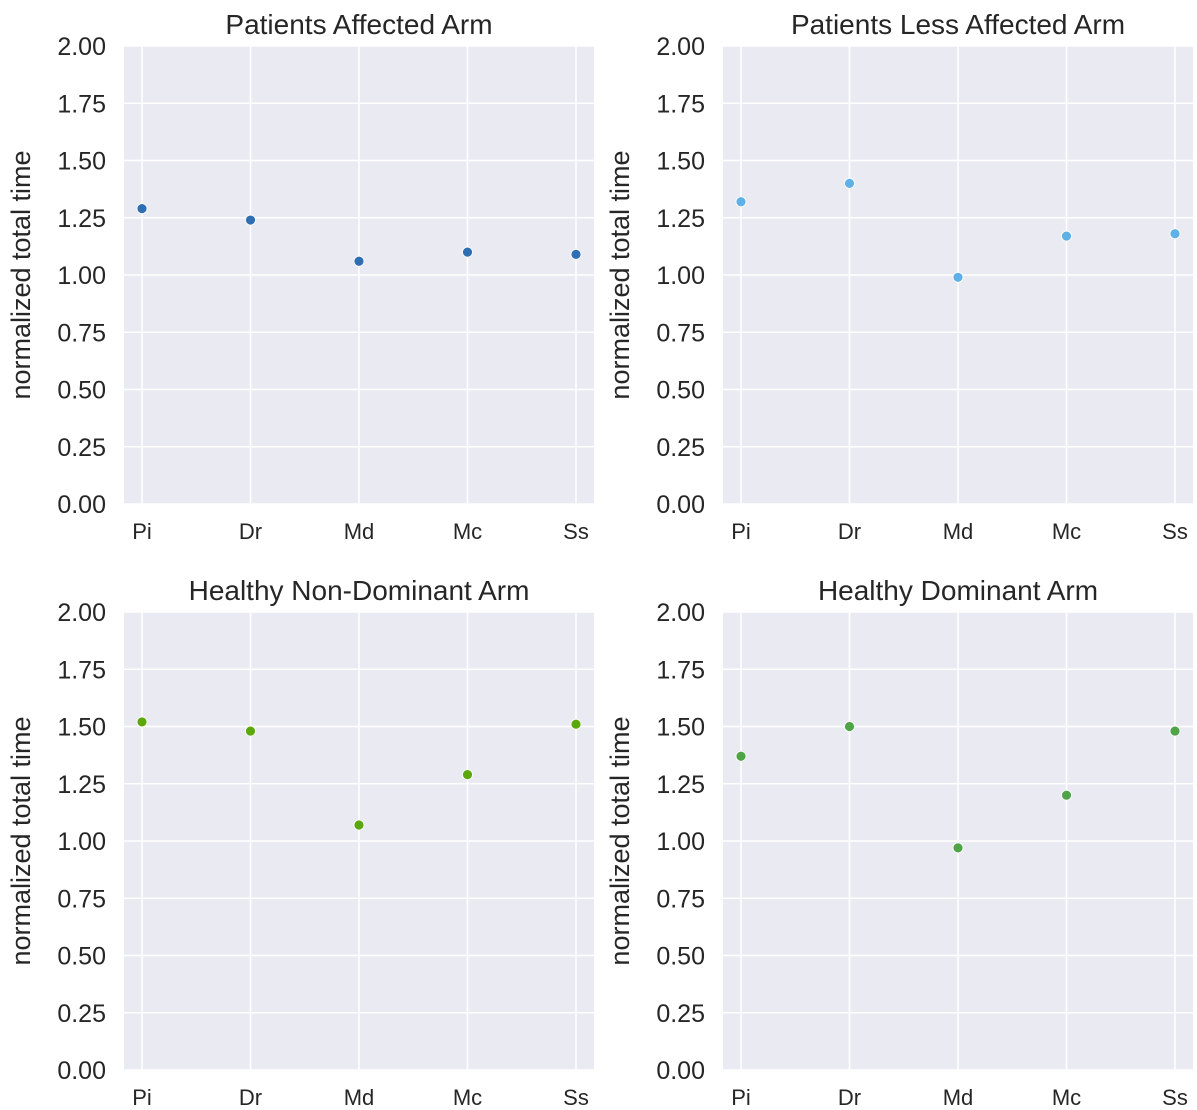 This screenshot has width=1197, height=1110. What do you see at coordinates (958, 590) in the screenshot?
I see `chart-title: Healthy Dominant Arm` at bounding box center [958, 590].